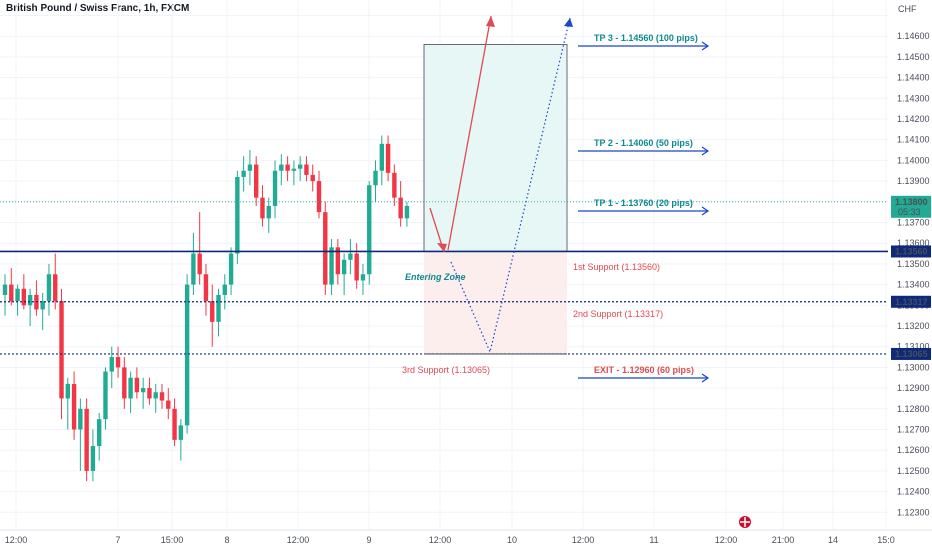 This screenshot has height=550, width=932. I want to click on y-tick-label: 1.12900, so click(913, 388).